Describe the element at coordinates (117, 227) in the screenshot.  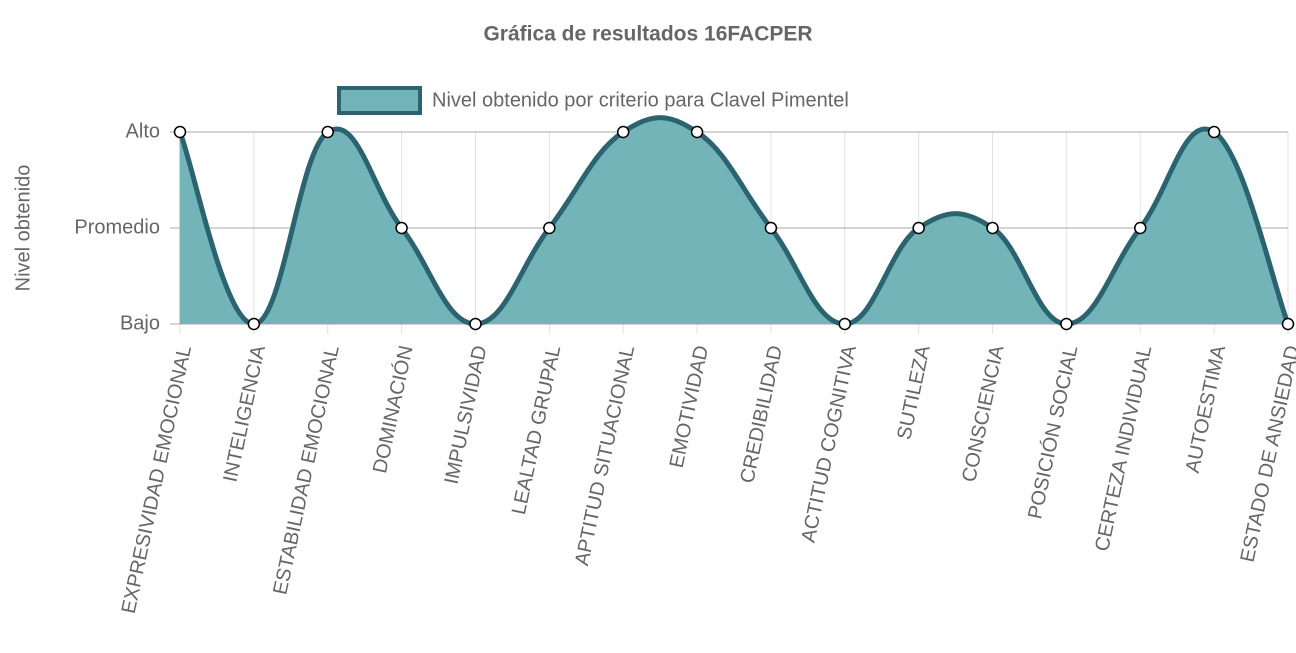
I see `y-tick-label: Promedio` at that location.